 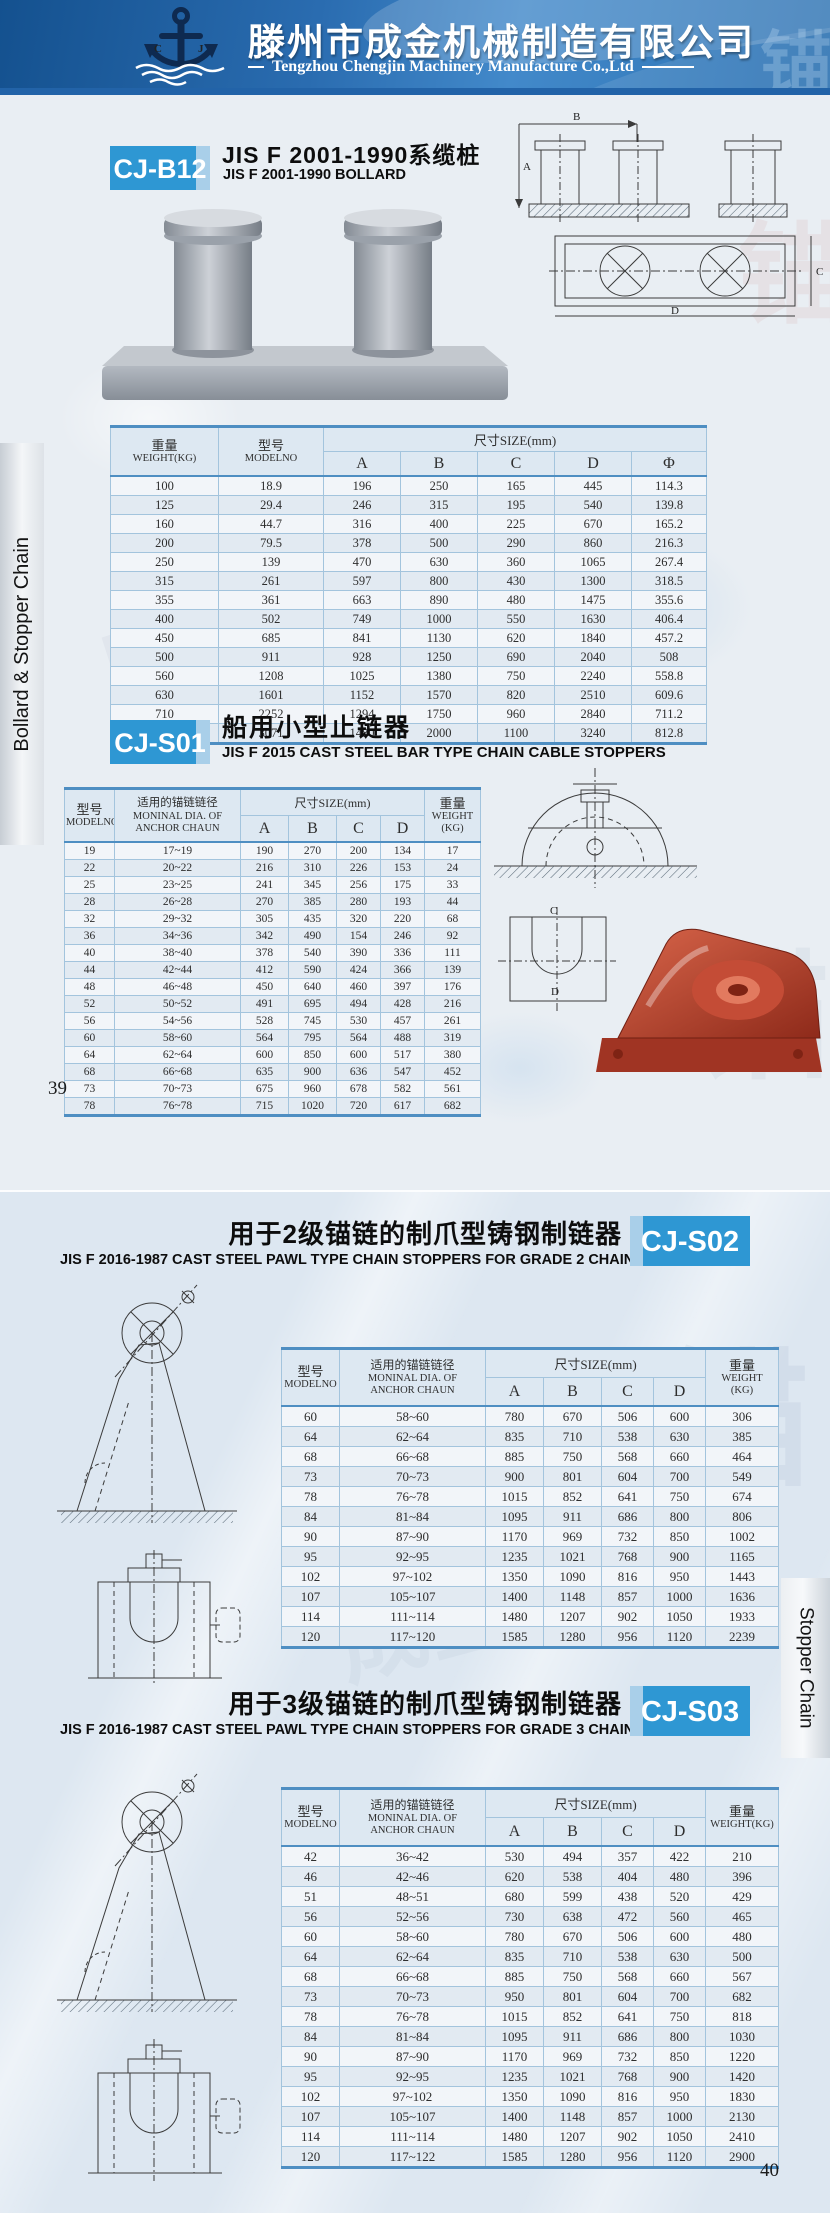 What do you see at coordinates (516, 619) in the screenshot?
I see `table-cell: 550` at bounding box center [516, 619].